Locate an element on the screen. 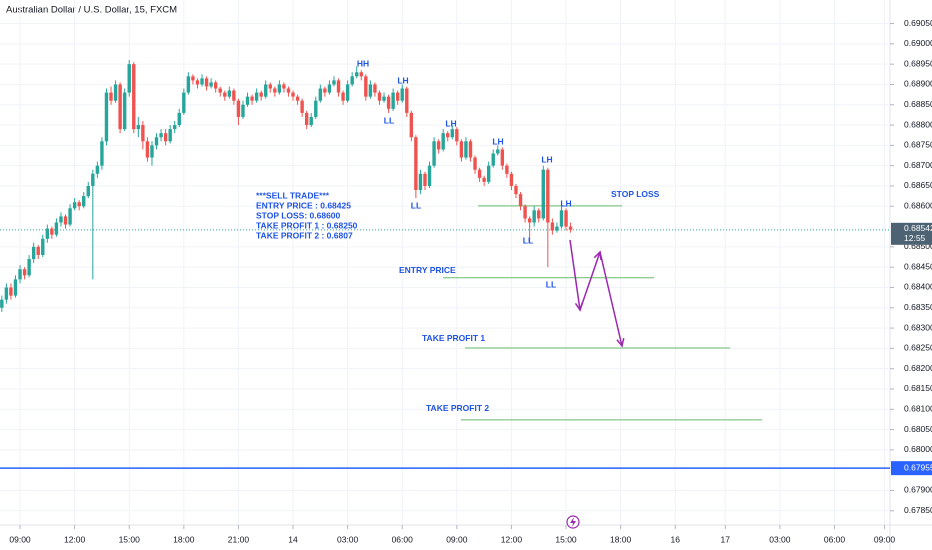 Image resolution: width=932 pixels, height=550 pixels. y-tick-label: 0.68150 is located at coordinates (918, 388).